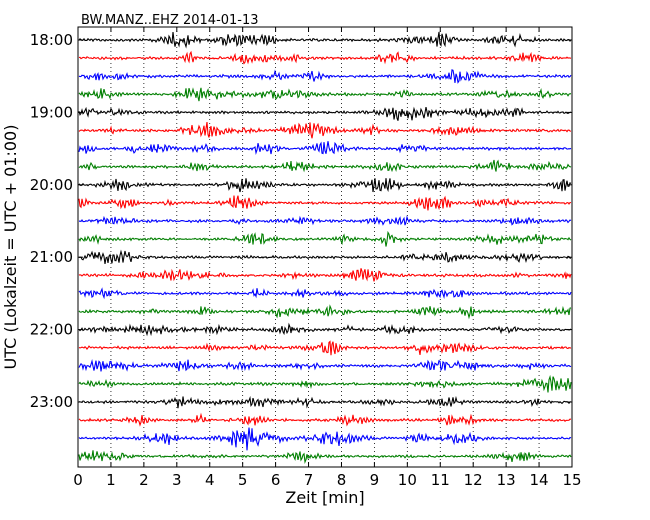  I want to click on trace-1915, so click(325, 130).